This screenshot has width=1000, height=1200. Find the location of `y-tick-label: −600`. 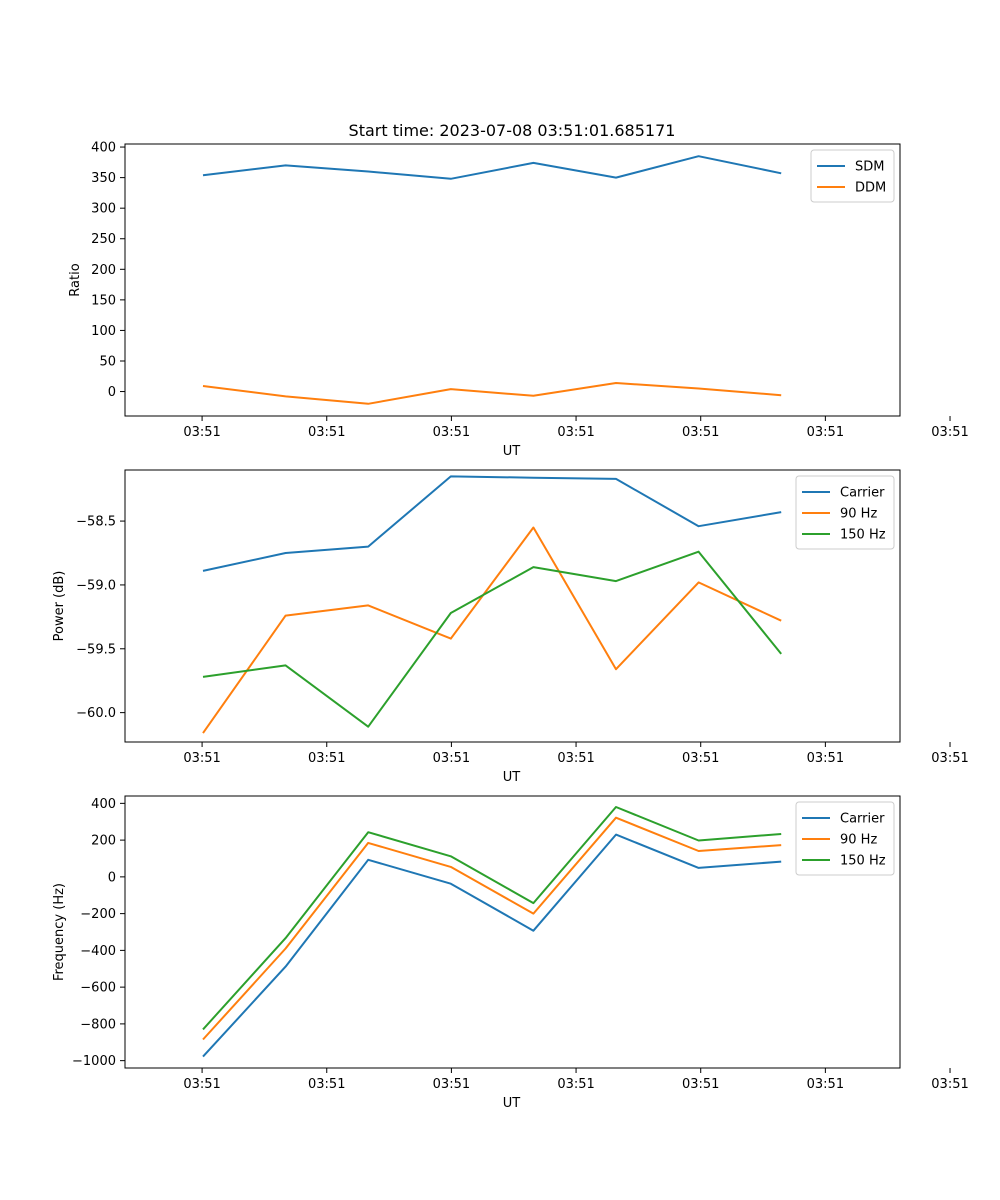

y-tick-label: −600 is located at coordinates (98, 988).